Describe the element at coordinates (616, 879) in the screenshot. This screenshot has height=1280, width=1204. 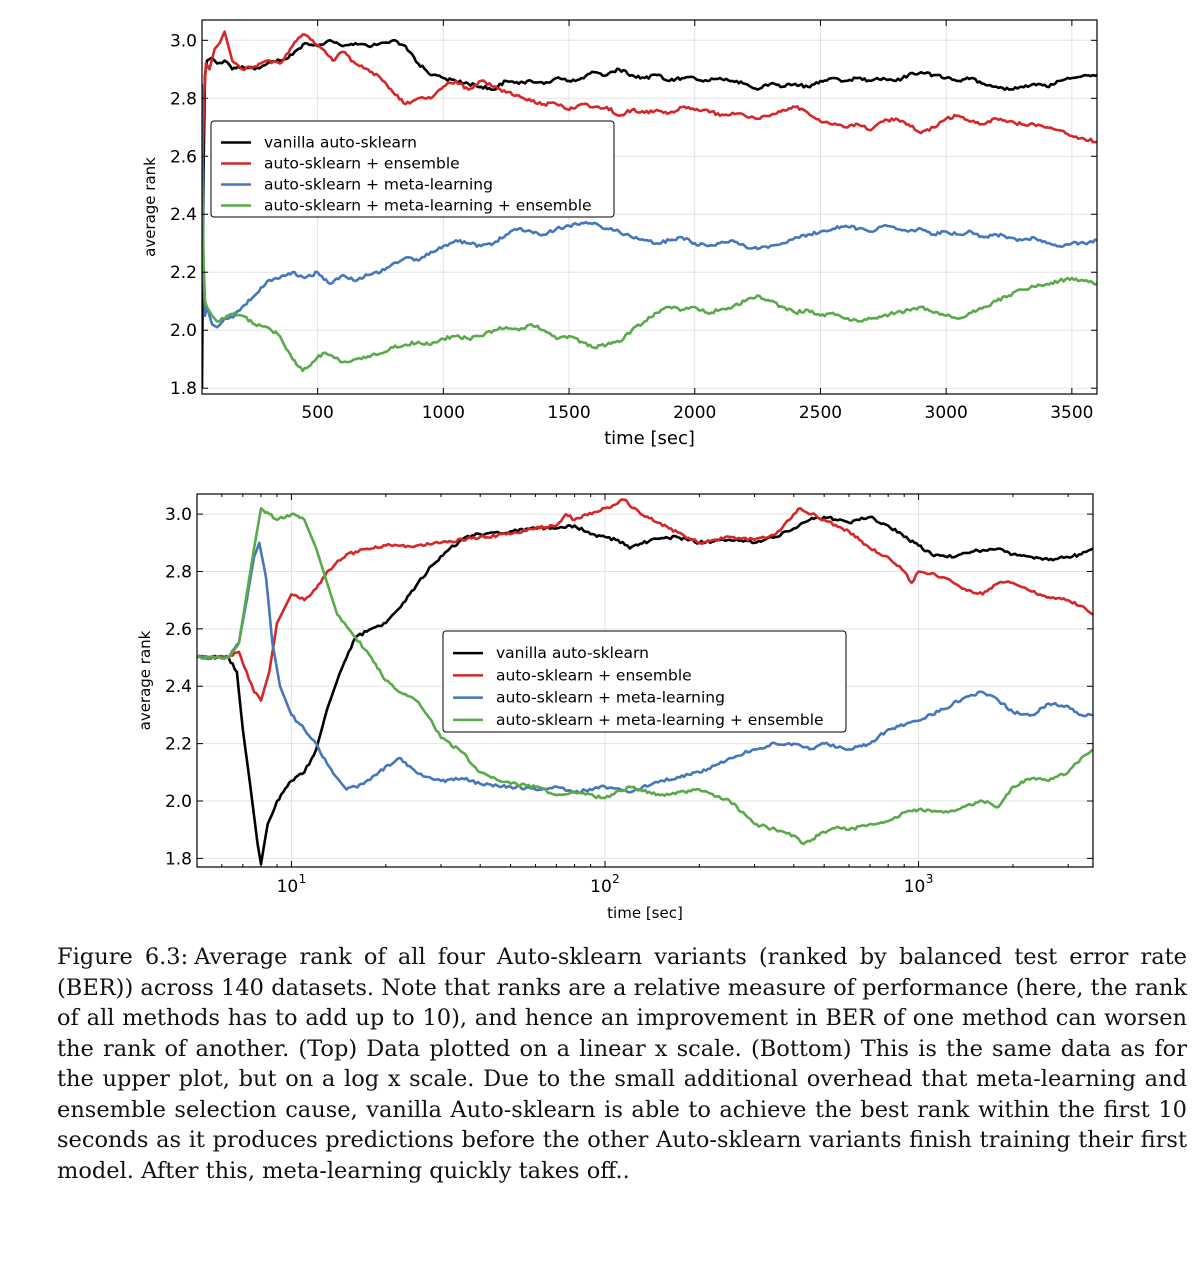
I see `x-tick-label-exponent: 2` at that location.